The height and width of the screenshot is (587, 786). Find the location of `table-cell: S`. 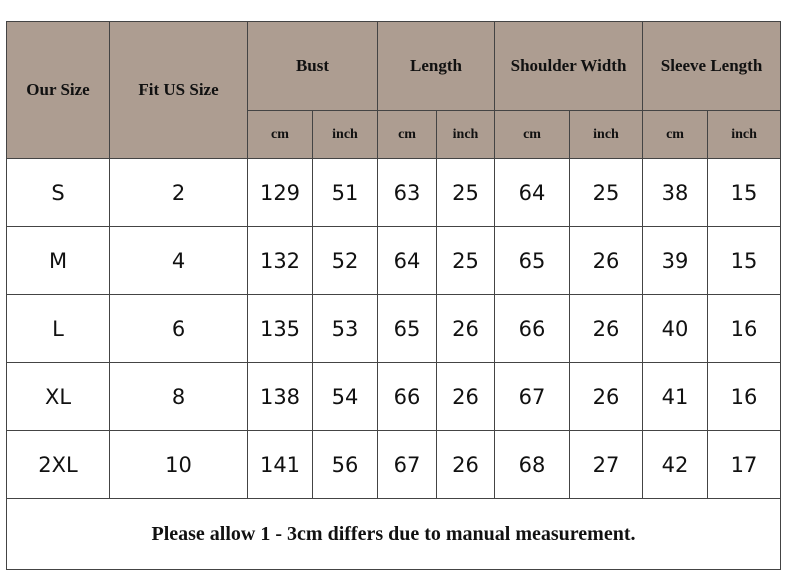

table-cell: S is located at coordinates (58, 192).